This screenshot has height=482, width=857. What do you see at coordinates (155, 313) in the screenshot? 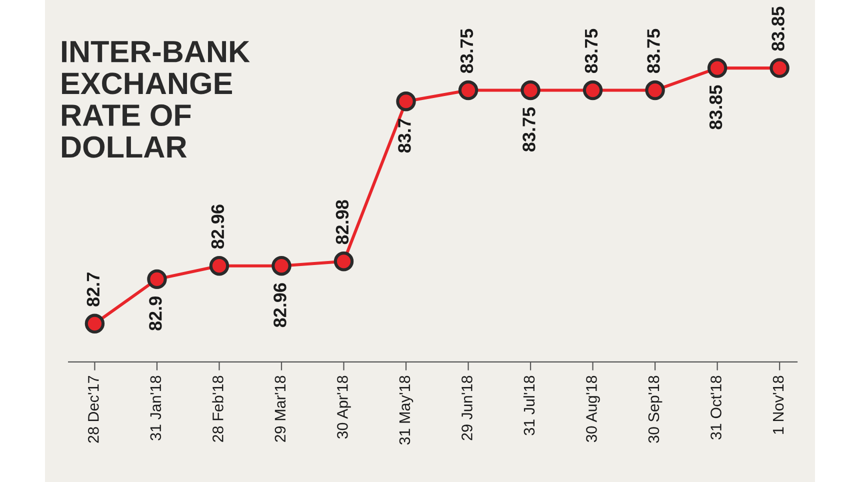
I see `data-label: 82.9` at bounding box center [155, 313].